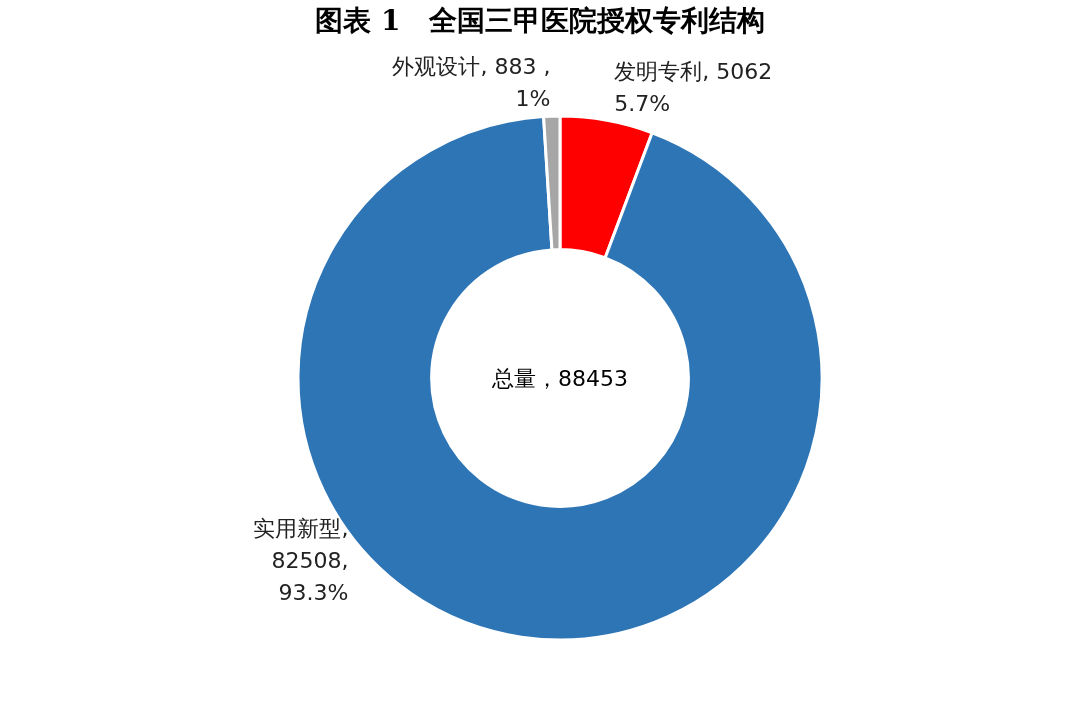 This screenshot has width=1080, height=701. What do you see at coordinates (693, 87) in the screenshot?
I see `slice-label: 发明专利, 5062 5.7%` at bounding box center [693, 87].